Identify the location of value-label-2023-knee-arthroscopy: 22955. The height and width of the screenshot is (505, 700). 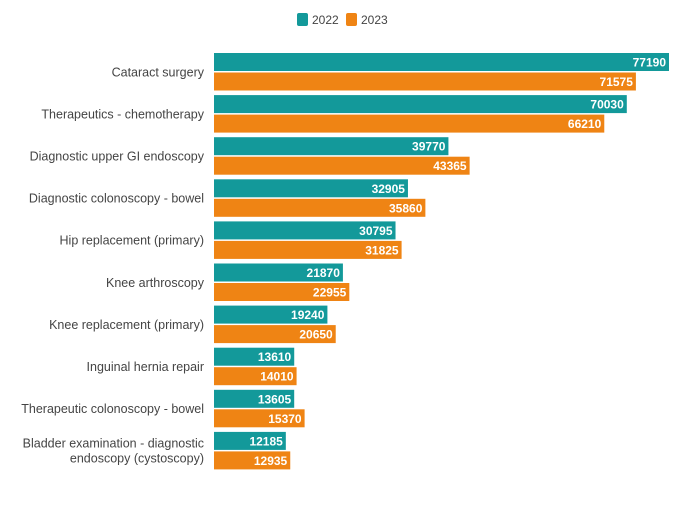
(330, 293).